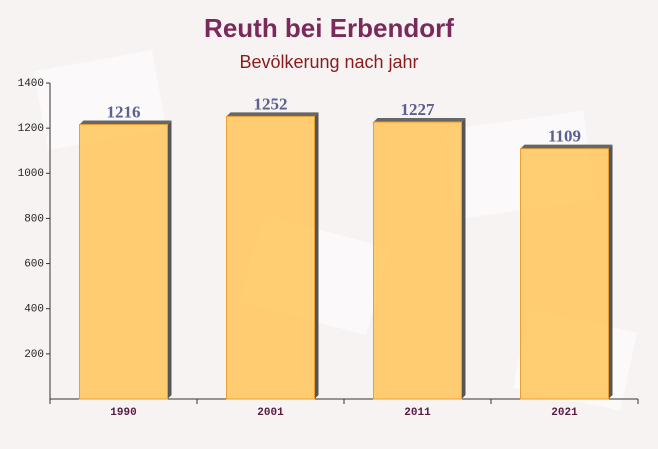  What do you see at coordinates (417, 413) in the screenshot?
I see `x-tick-label: 2011` at bounding box center [417, 413].